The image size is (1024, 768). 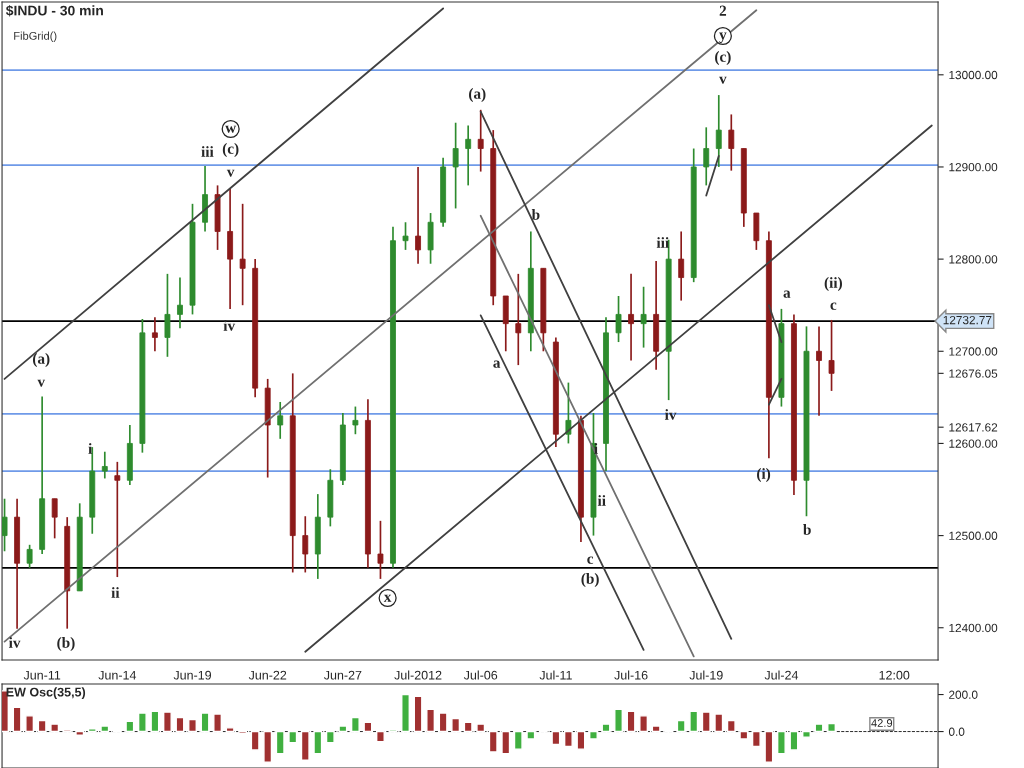 I want to click on annotation: i, so click(x=596, y=448).